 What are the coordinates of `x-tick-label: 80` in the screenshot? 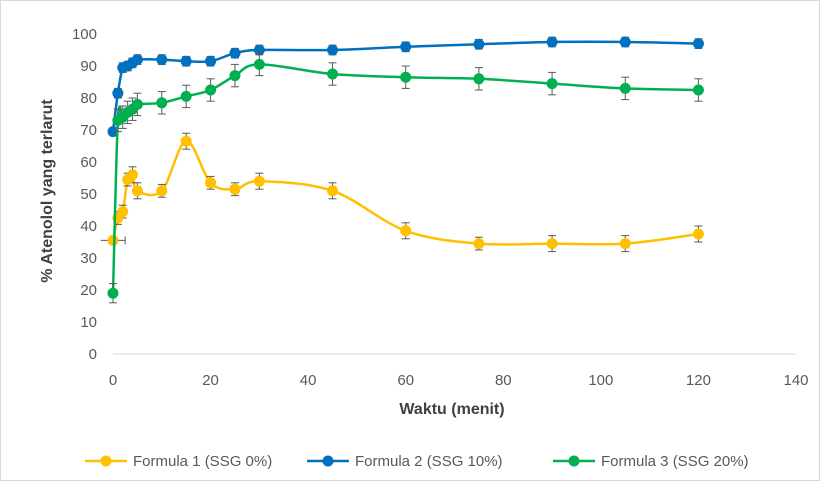 It's located at (503, 380).